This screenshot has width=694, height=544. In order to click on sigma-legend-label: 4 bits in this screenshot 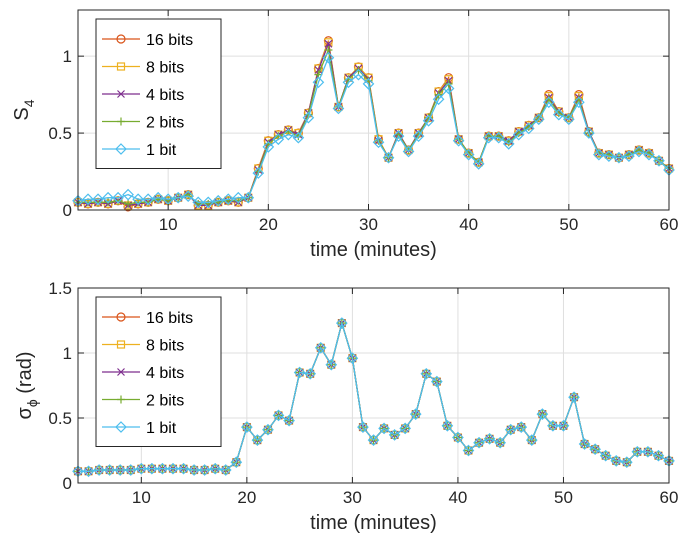, I will do `click(165, 373)`.